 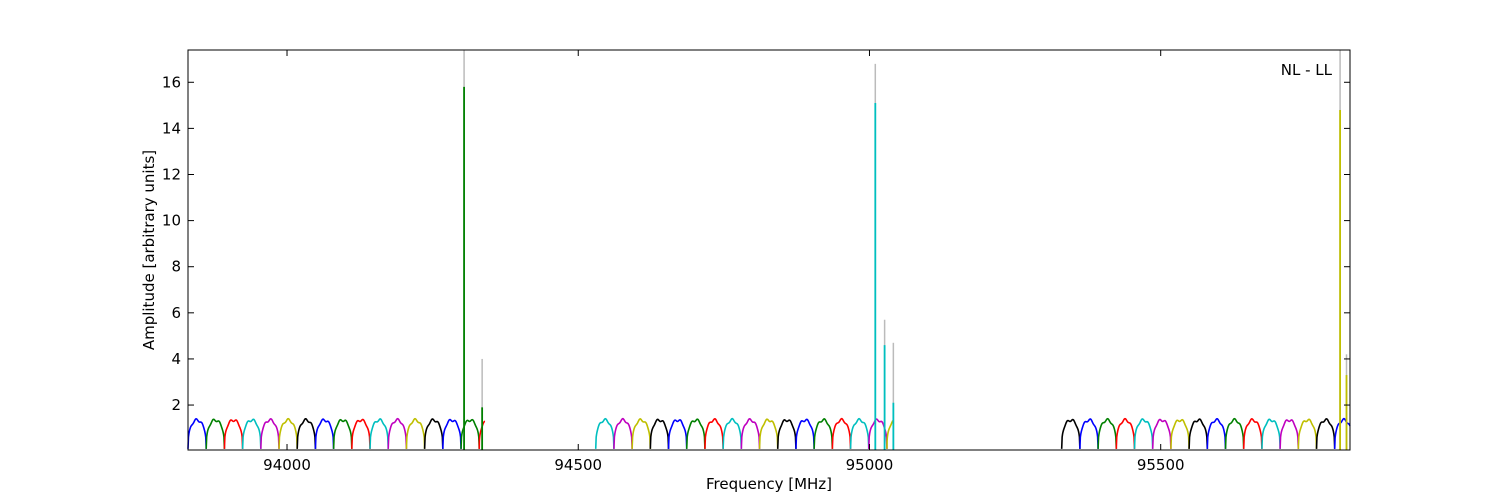 What do you see at coordinates (171, 82) in the screenshot?
I see `y-tick-label: 16` at bounding box center [171, 82].